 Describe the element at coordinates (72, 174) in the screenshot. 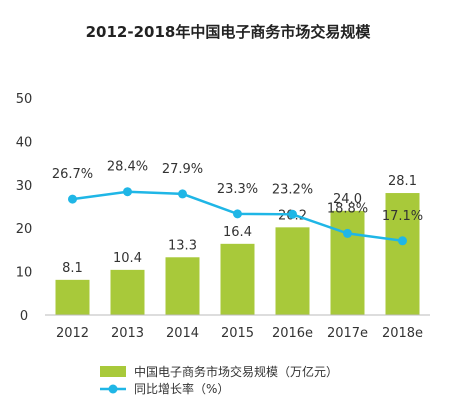

I see `line-label-2012: 26.7%` at that location.